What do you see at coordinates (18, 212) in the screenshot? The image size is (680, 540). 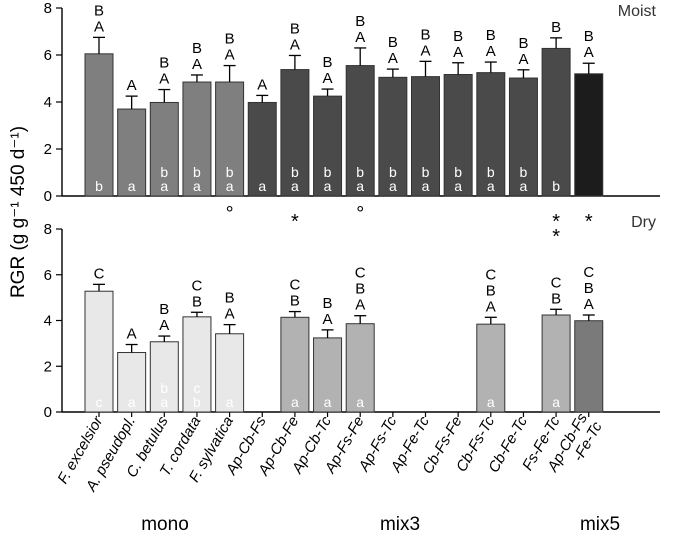 I see `y-axis-label: RGR (g g⁻¹ 450 d⁻¹)` at bounding box center [18, 212].